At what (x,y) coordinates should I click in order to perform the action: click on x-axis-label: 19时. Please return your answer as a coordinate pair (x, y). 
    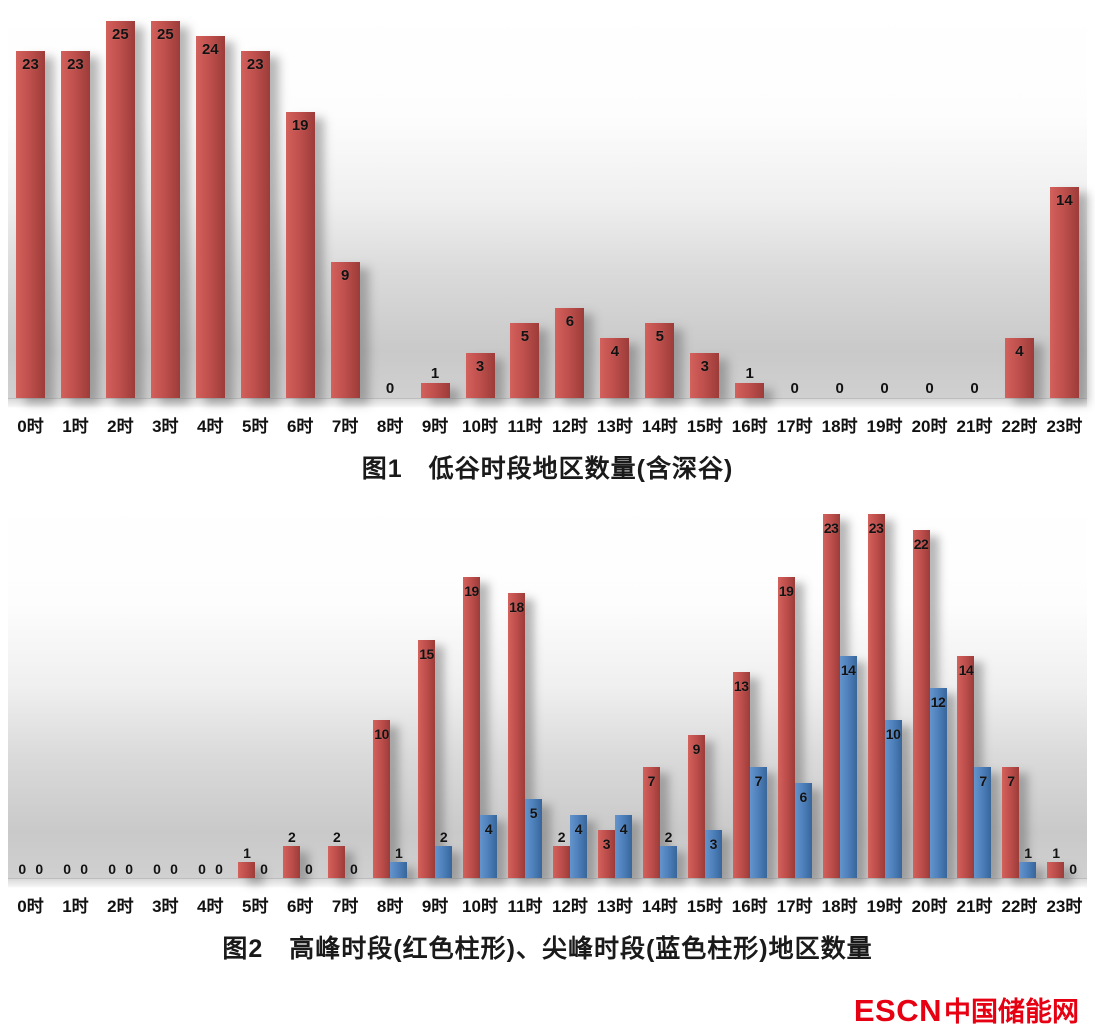
    Looking at the image, I should click on (884, 426).